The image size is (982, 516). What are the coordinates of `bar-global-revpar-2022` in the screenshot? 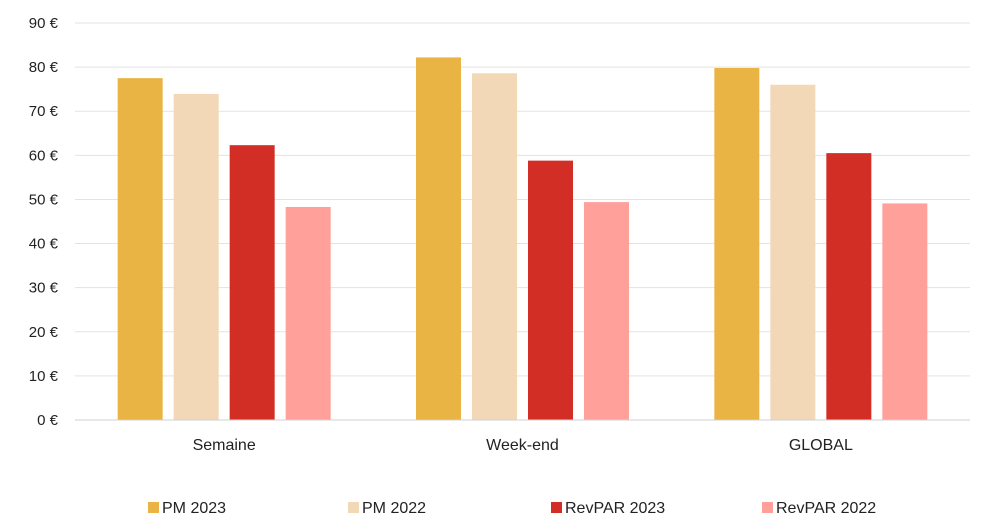 It's located at (905, 311).